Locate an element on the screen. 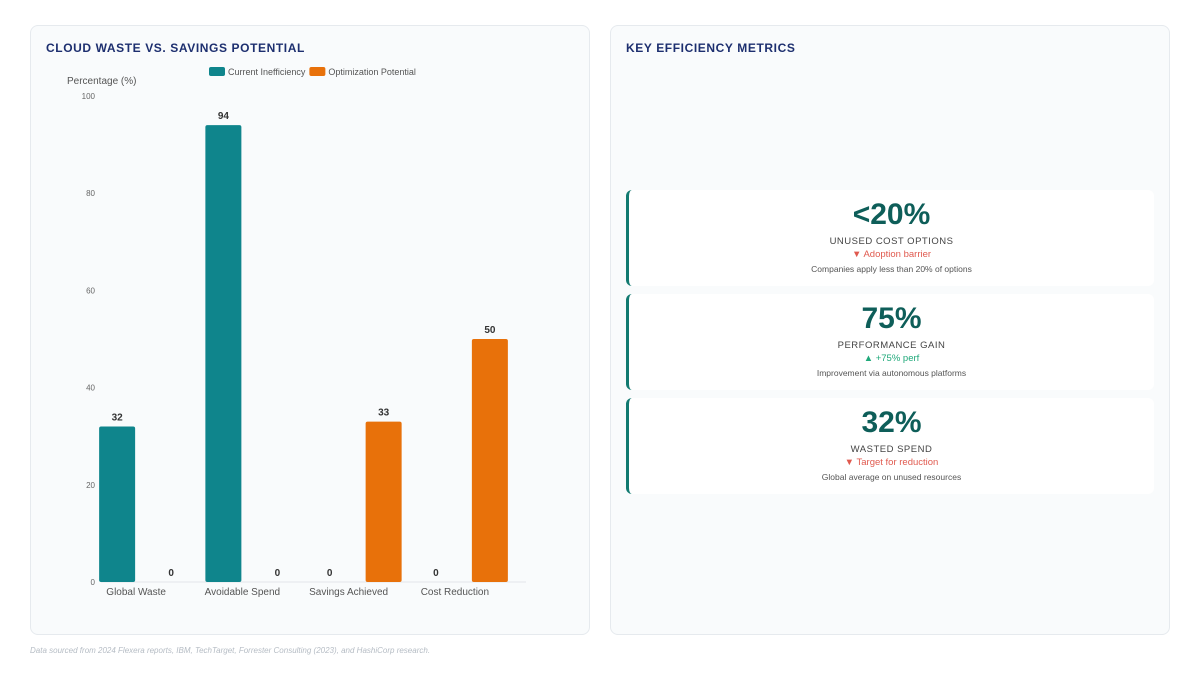 Image resolution: width=1200 pixels, height=675 pixels. y-tick-label: 100 is located at coordinates (89, 96).